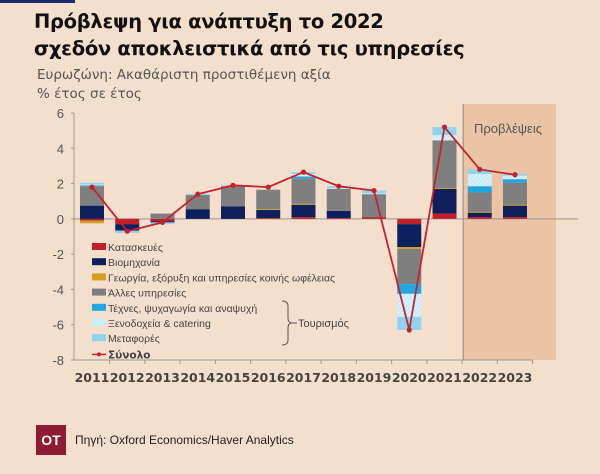 Image resolution: width=600 pixels, height=474 pixels. What do you see at coordinates (134, 263) in the screenshot?
I see `legend-label-2: Βιομηχανία` at bounding box center [134, 263].